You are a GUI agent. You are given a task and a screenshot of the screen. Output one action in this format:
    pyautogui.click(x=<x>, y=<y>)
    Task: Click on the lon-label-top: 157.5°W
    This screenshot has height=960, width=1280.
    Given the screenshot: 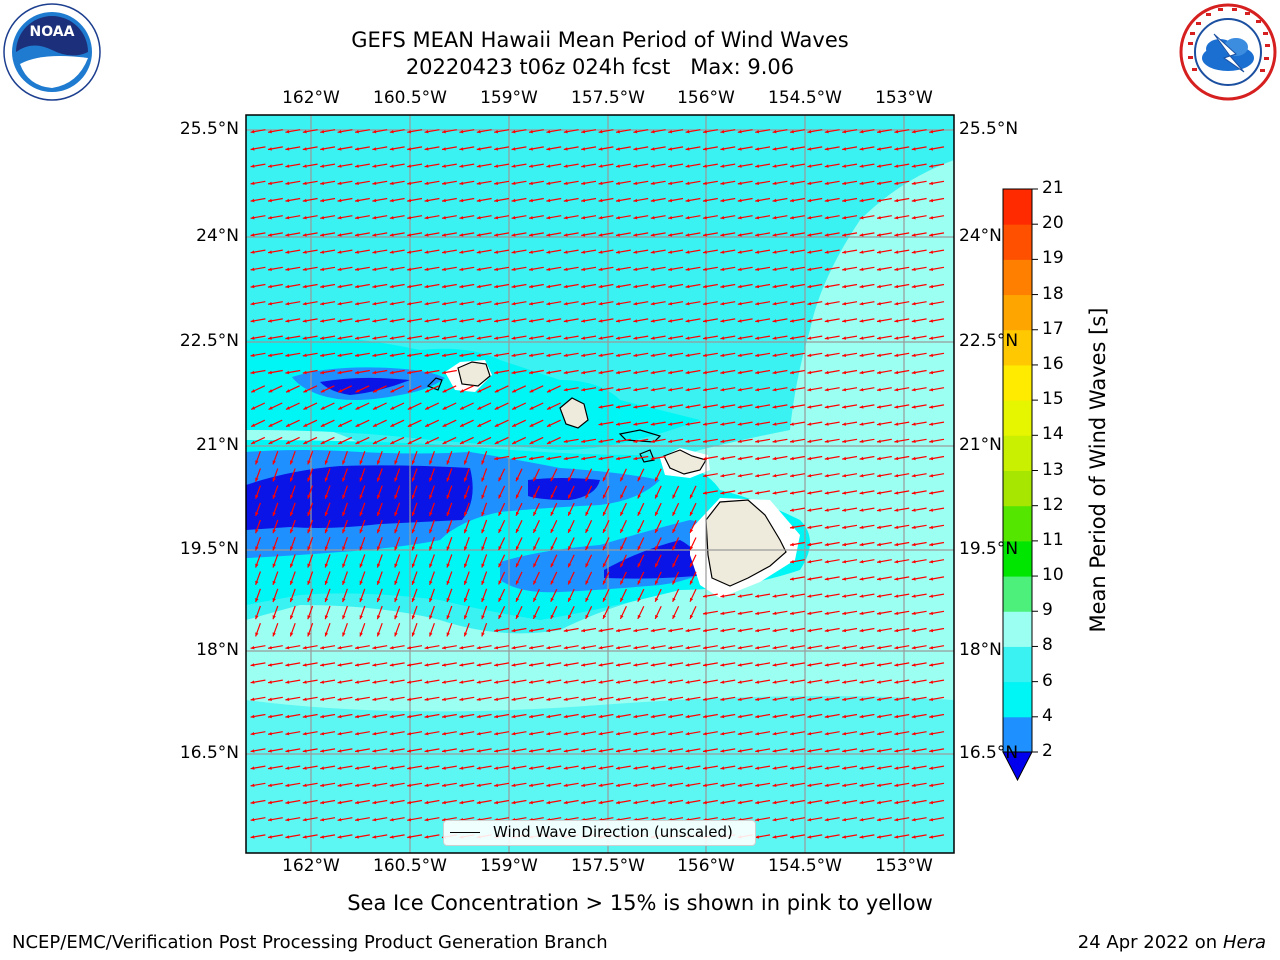 What is the action you would take?
    pyautogui.click(x=608, y=98)
    